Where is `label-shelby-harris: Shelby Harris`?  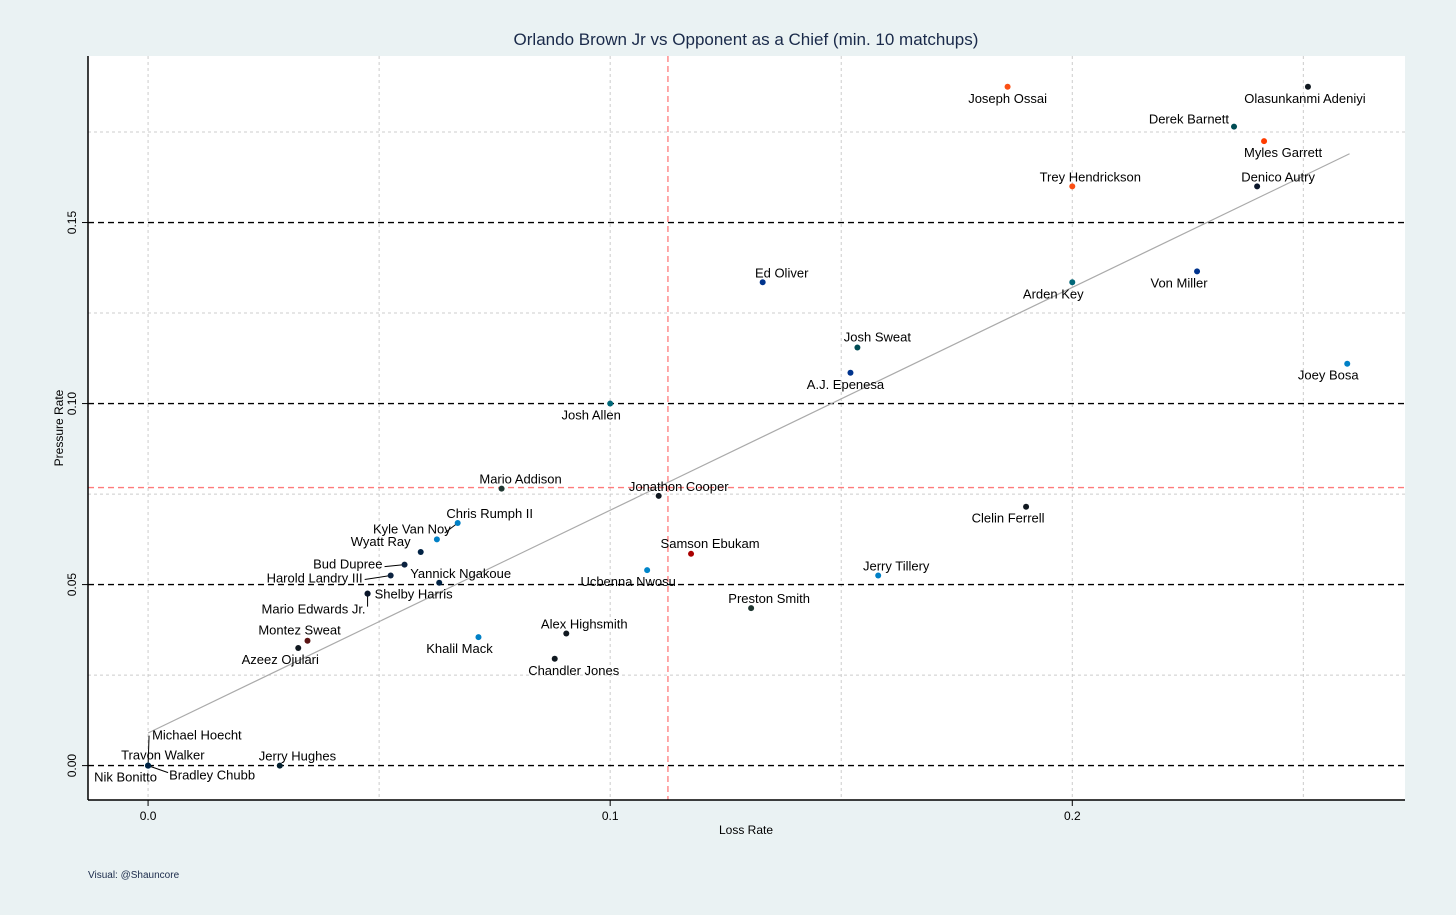
label-shelby-harris: Shelby Harris is located at coordinates (414, 594).